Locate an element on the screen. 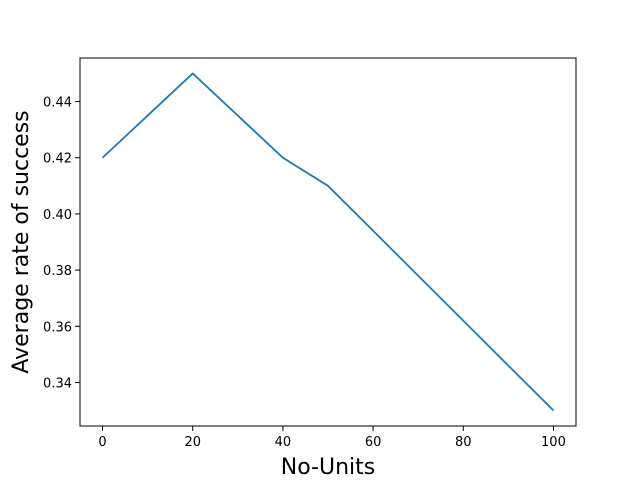  y-tick-label: 0.34 is located at coordinates (57, 383).